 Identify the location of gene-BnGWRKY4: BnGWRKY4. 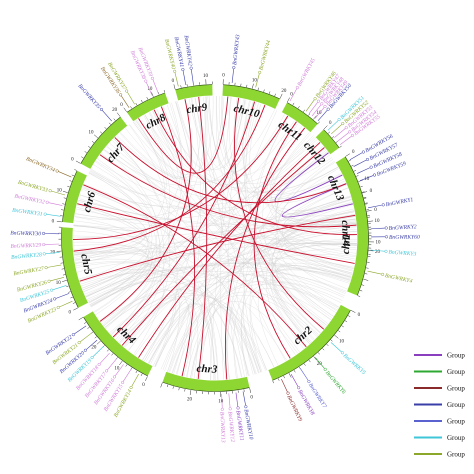
(390, 277).